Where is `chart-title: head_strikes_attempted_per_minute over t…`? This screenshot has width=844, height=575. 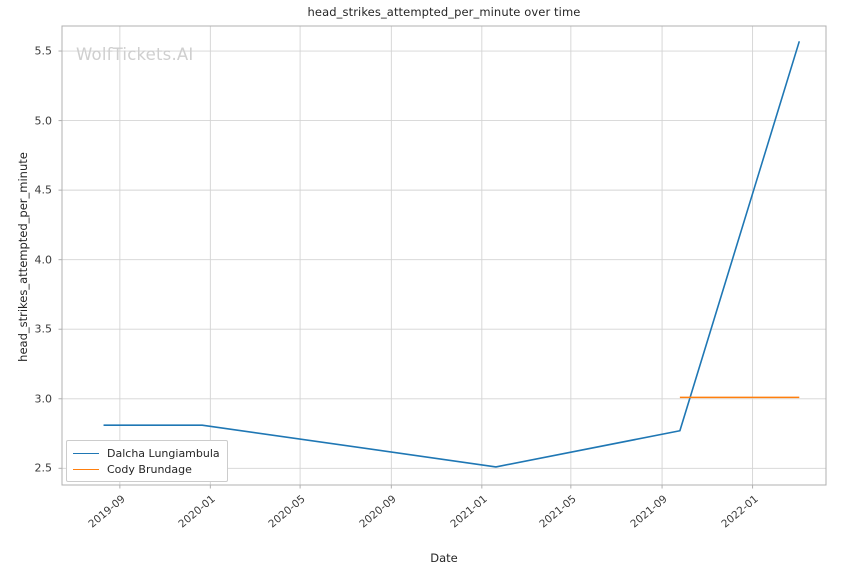
chart-title: head_strikes_attempted_per_minute over t… is located at coordinates (444, 12).